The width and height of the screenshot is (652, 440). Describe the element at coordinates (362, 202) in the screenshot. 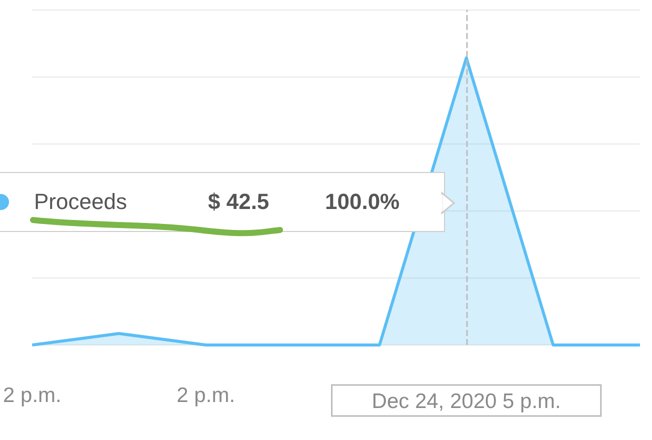

I see `annotation: 100.0%` at that location.